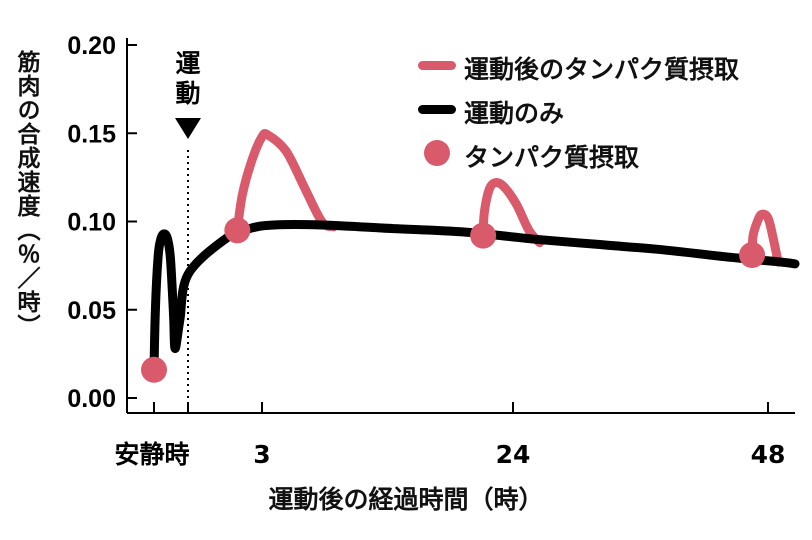 The image size is (812, 540). I want to click on x-tick-label: 3, so click(261, 454).